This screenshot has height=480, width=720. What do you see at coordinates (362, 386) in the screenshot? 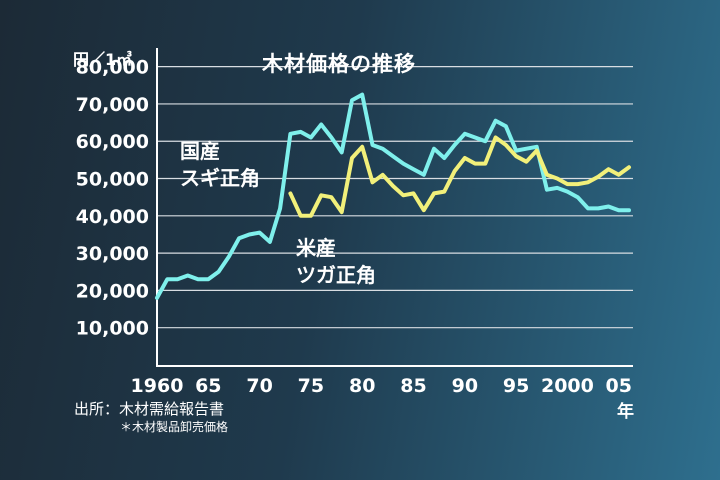
I see `x-tick-label: 80` at bounding box center [362, 386].